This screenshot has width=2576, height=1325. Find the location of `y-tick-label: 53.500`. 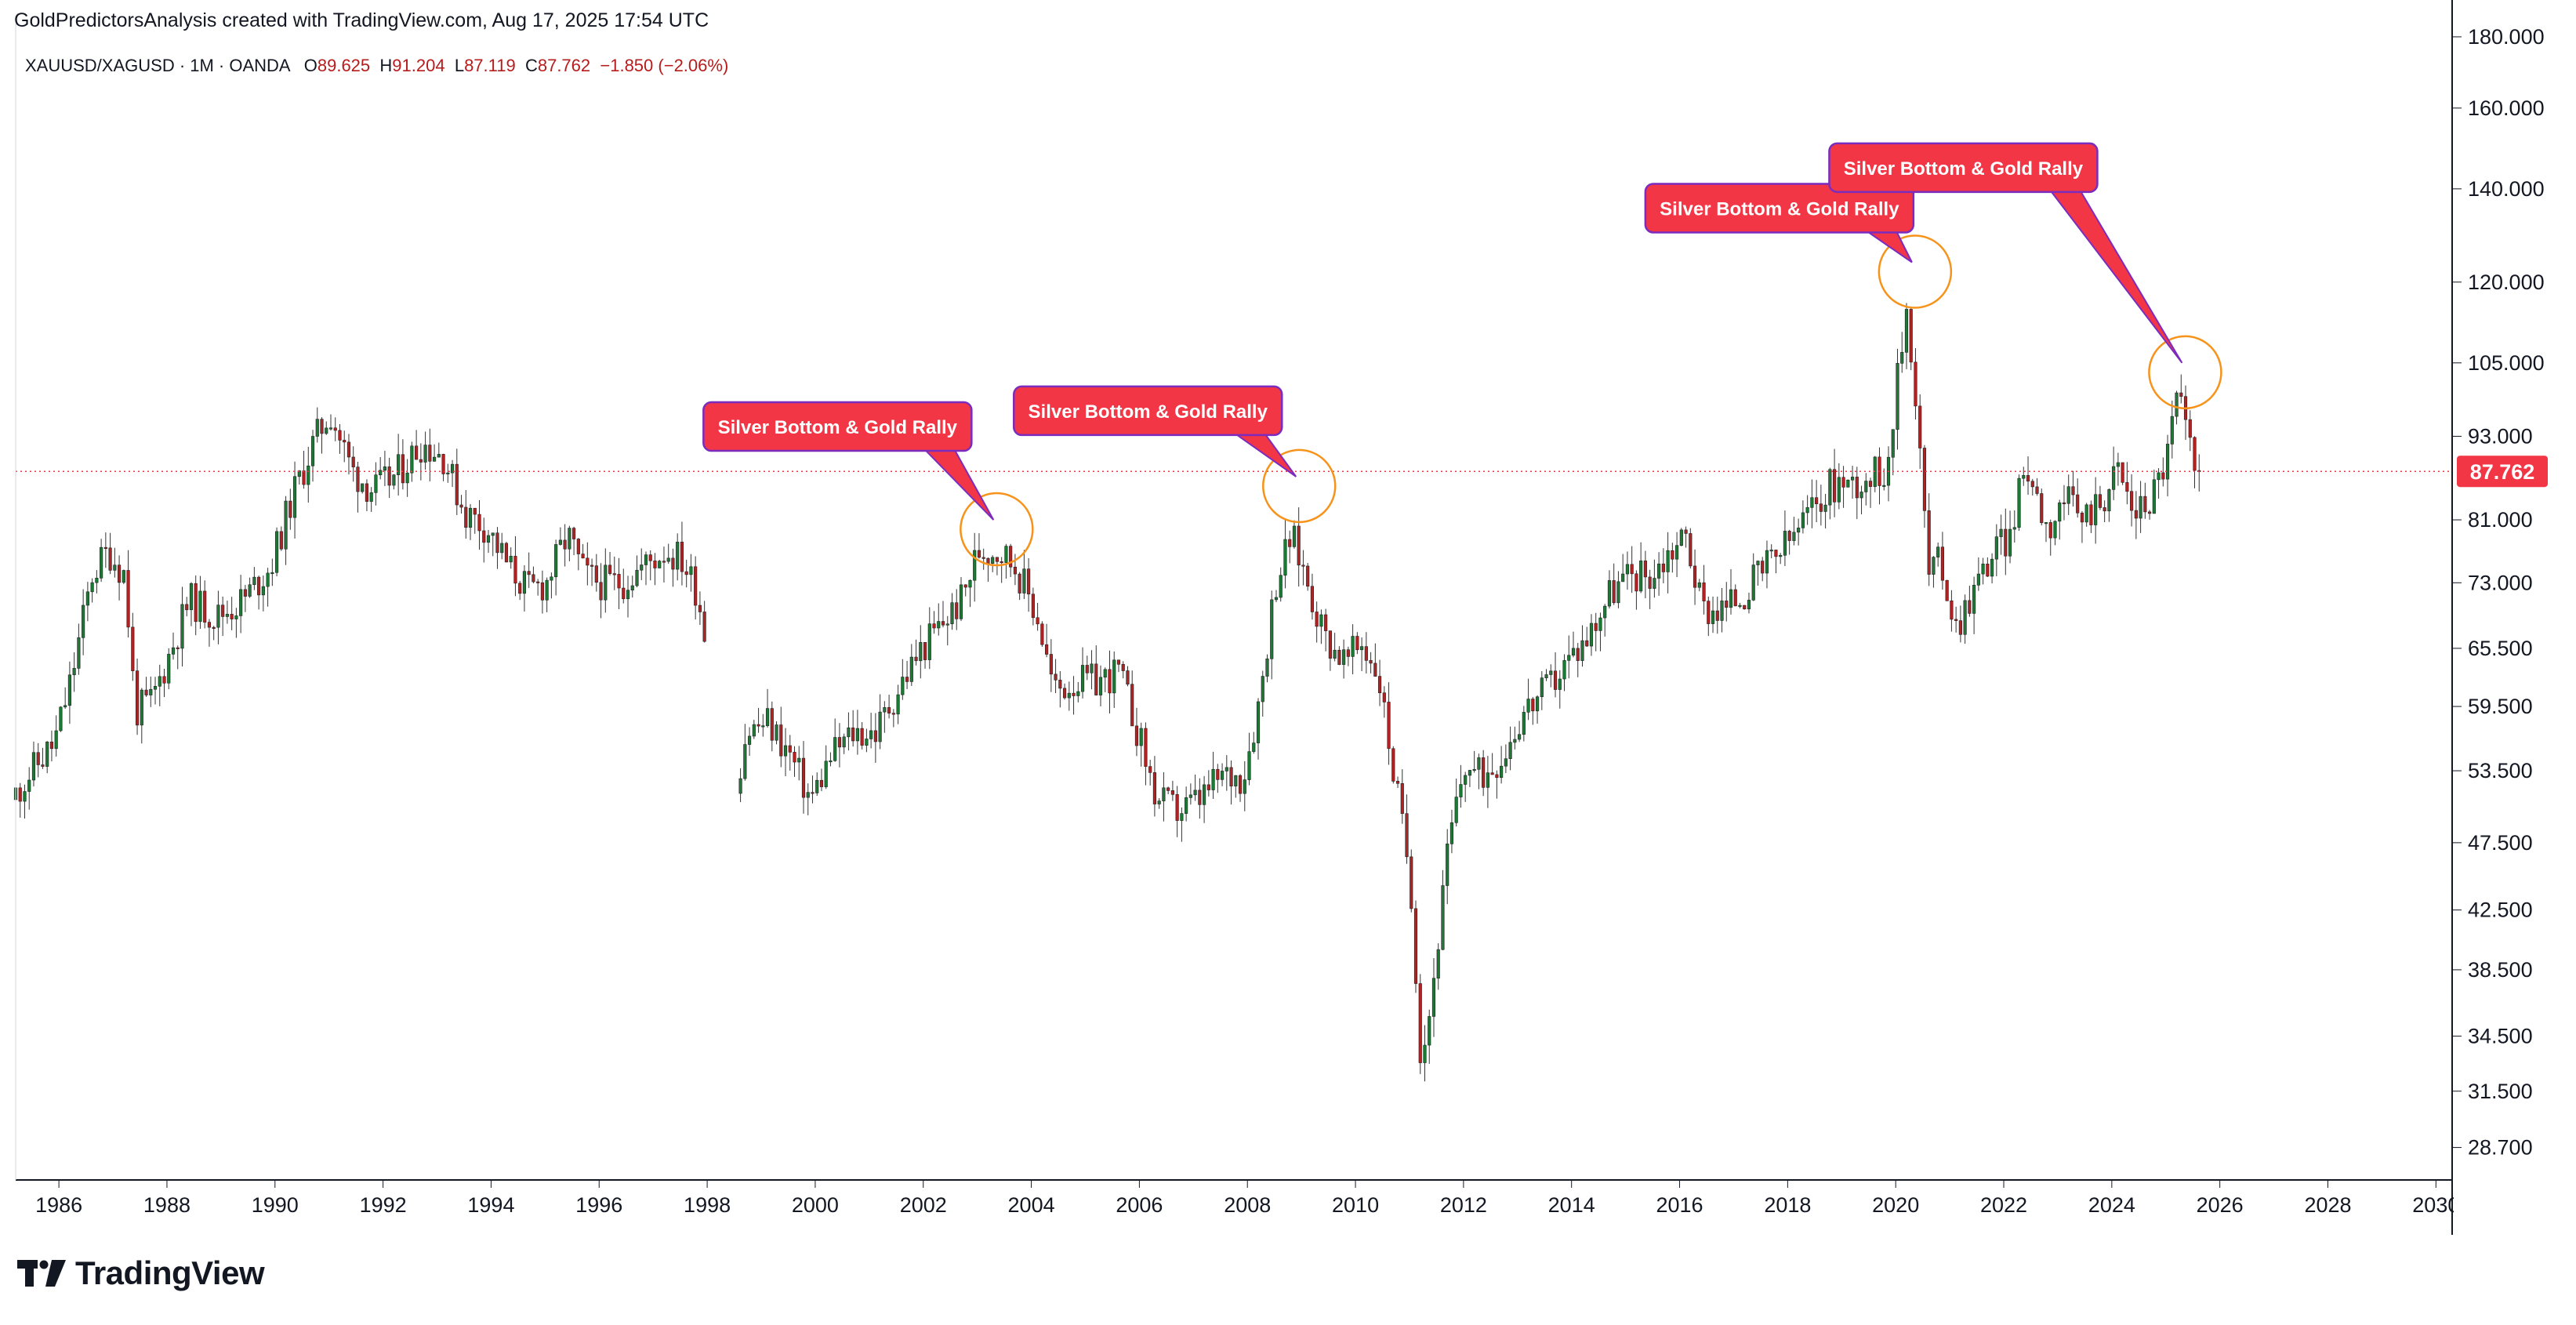

y-tick-label: 53.500 is located at coordinates (2501, 770).